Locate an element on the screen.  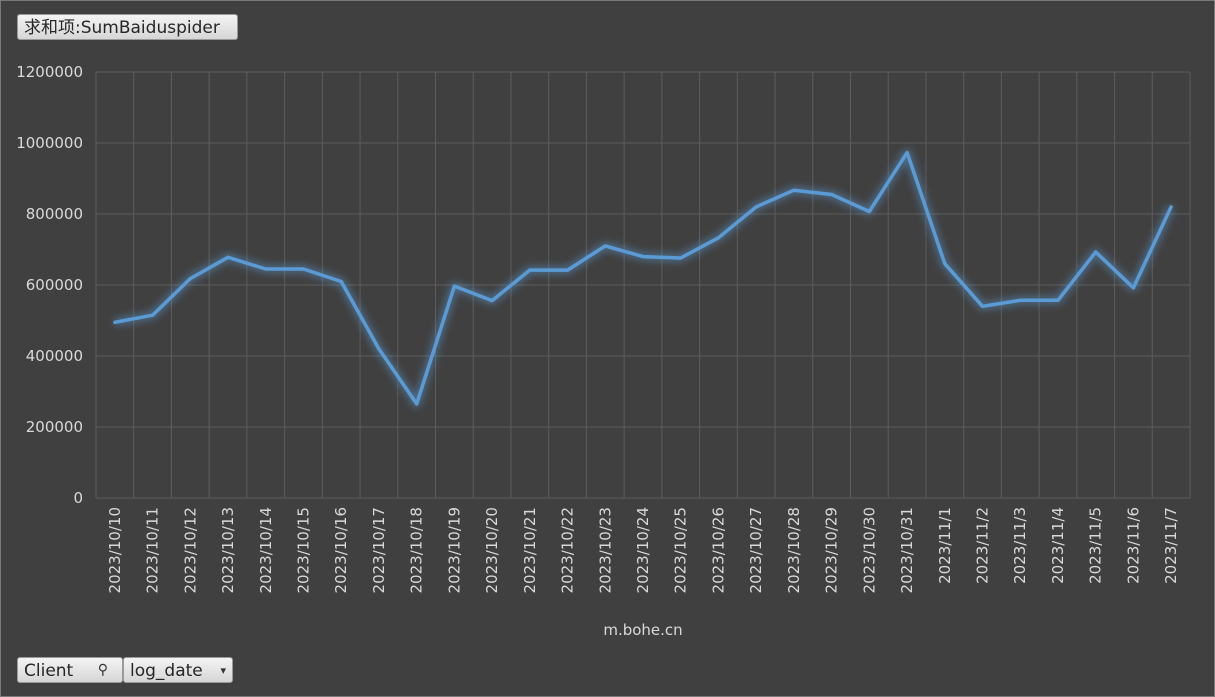
x-tick-label: 2023/10/31 is located at coordinates (907, 550).